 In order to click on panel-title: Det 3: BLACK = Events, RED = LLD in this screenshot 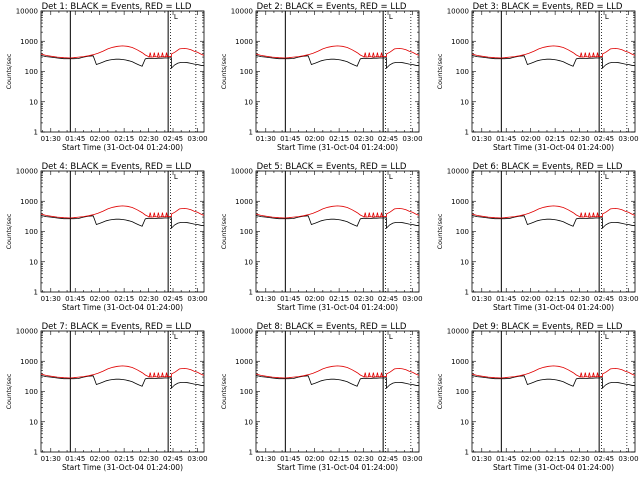, I will do `click(548, 7)`.